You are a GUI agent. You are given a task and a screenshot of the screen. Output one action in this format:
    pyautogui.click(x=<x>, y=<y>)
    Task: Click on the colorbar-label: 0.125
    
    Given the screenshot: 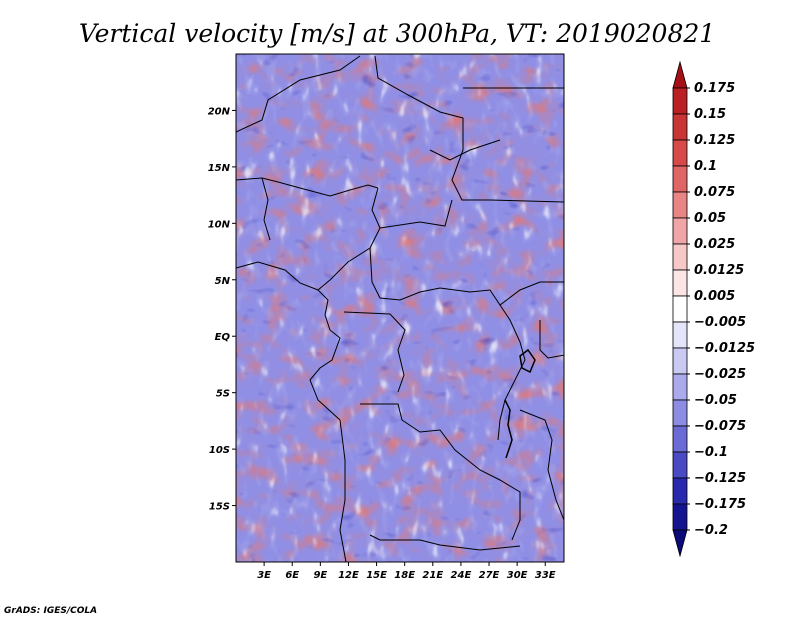 What is the action you would take?
    pyautogui.click(x=714, y=140)
    